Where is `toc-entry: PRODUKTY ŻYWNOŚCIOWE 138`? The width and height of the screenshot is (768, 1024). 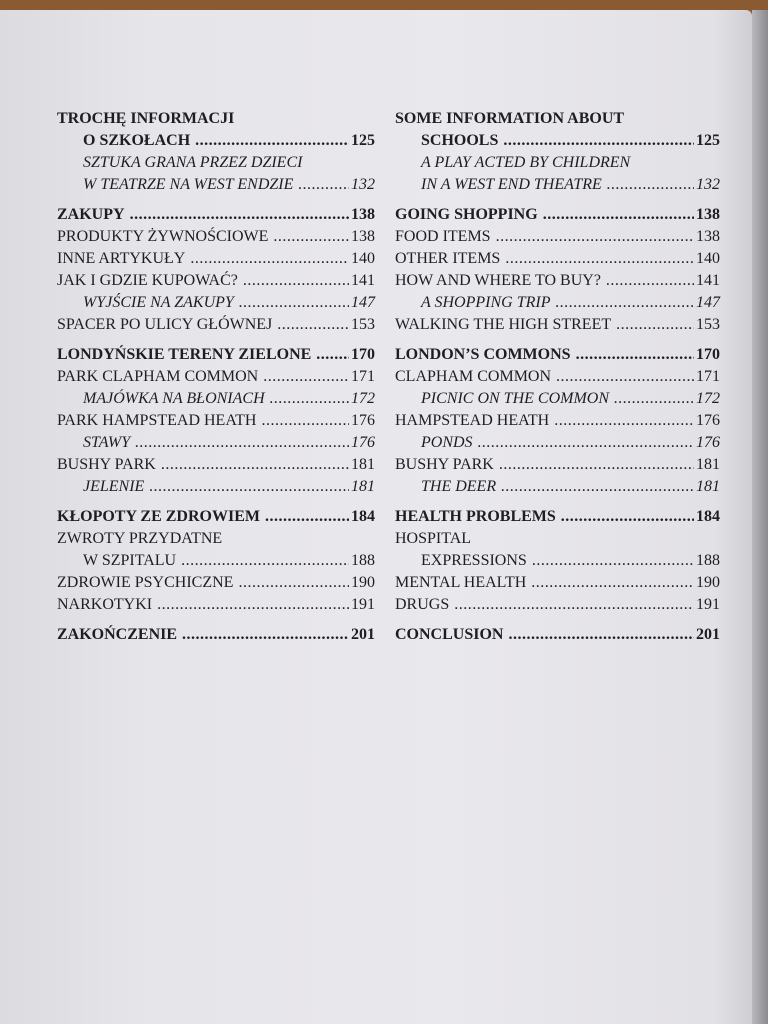 toc-entry: PRODUKTY ŻYWNOŚCIOWE 138 is located at coordinates (216, 237).